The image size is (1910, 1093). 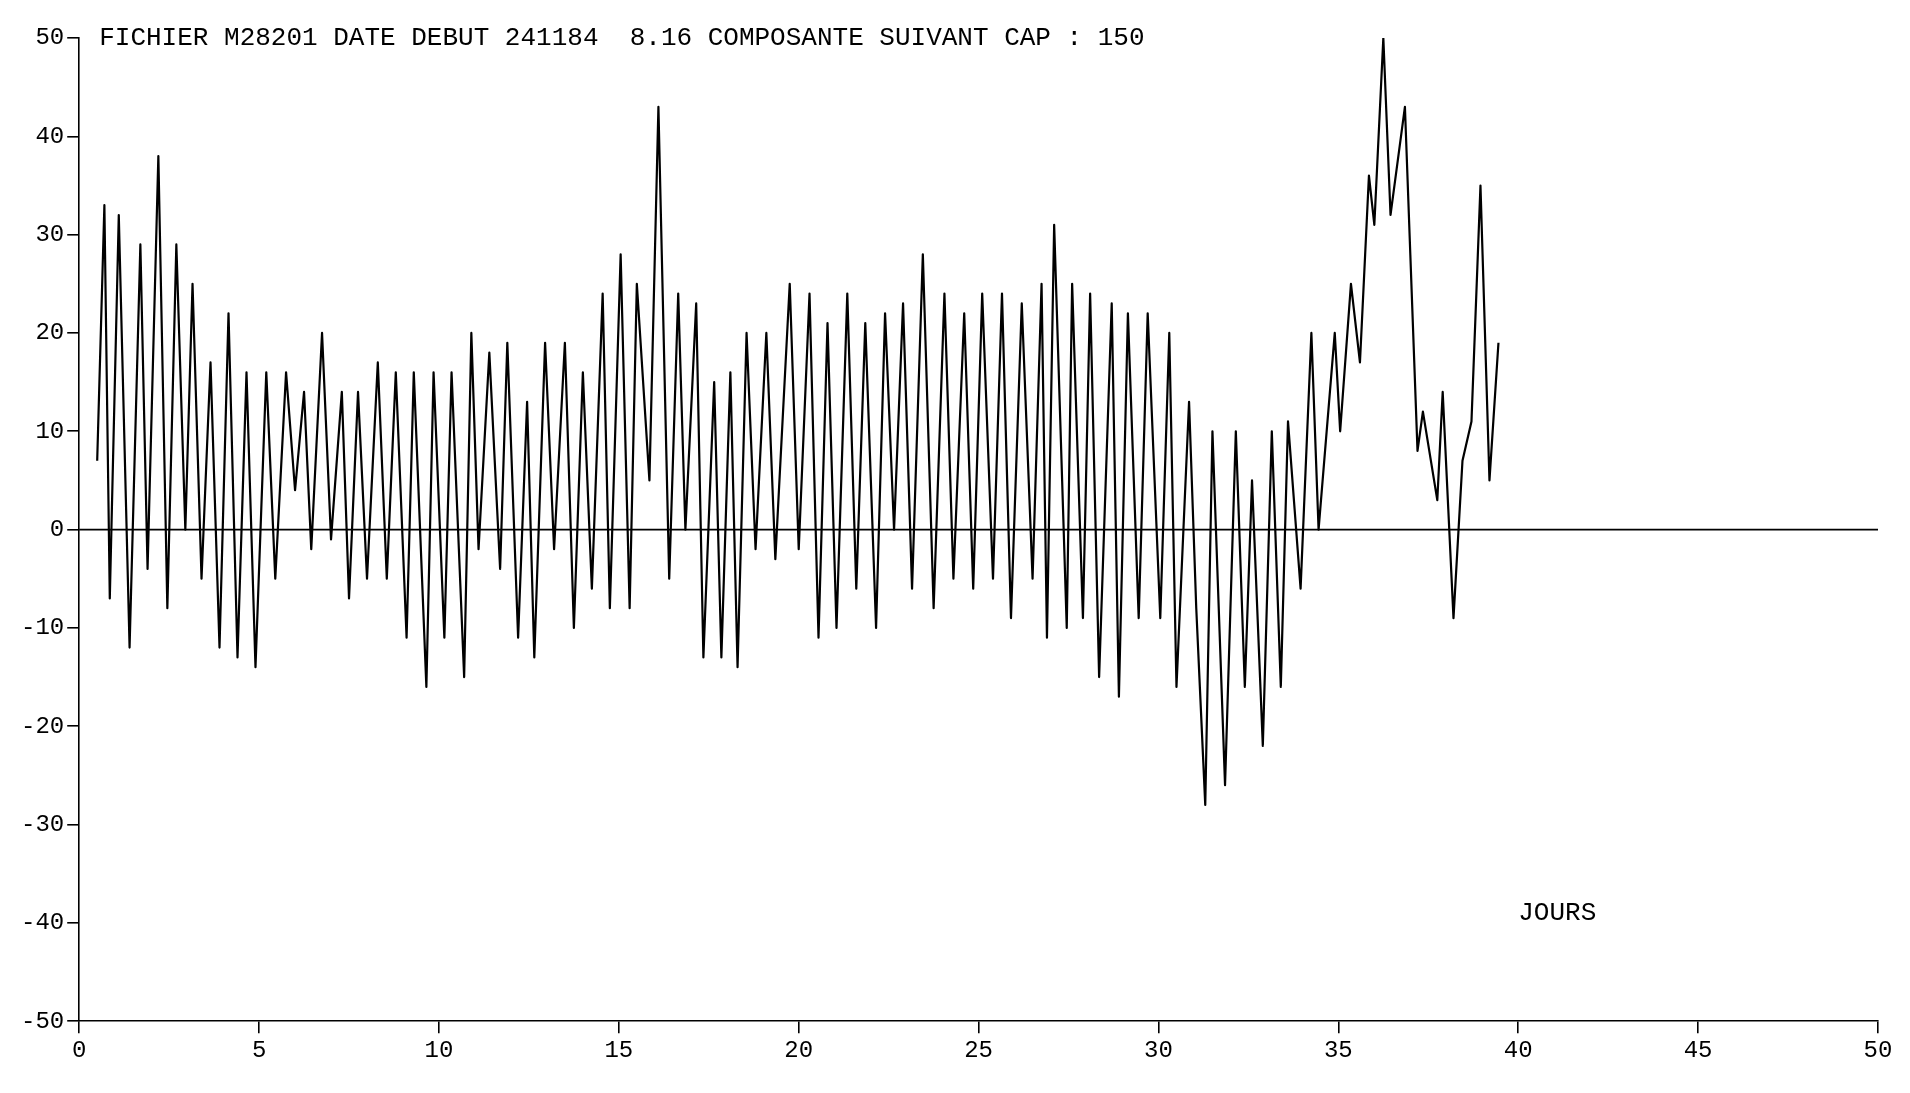 What do you see at coordinates (50, 136) in the screenshot?
I see `y-tick-label: 40` at bounding box center [50, 136].